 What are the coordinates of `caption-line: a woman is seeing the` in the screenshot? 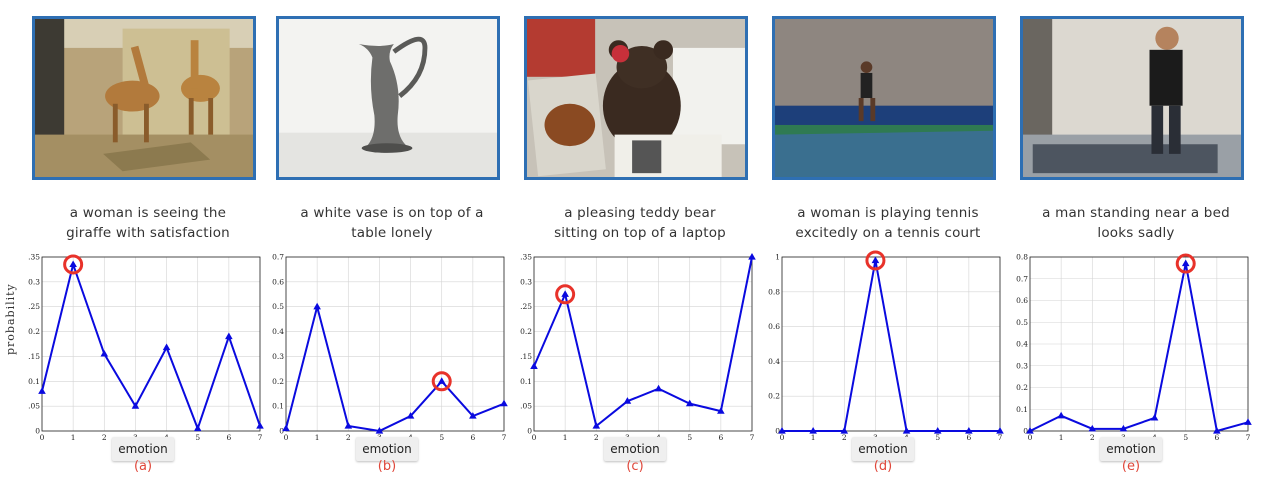 It's located at (148, 213).